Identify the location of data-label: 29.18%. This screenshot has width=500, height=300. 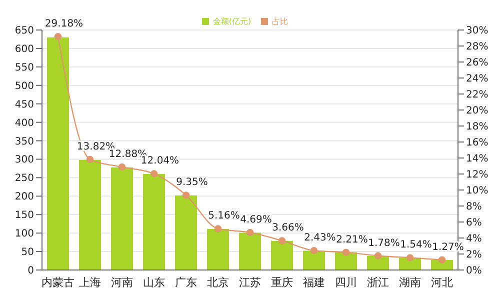
(64, 24).